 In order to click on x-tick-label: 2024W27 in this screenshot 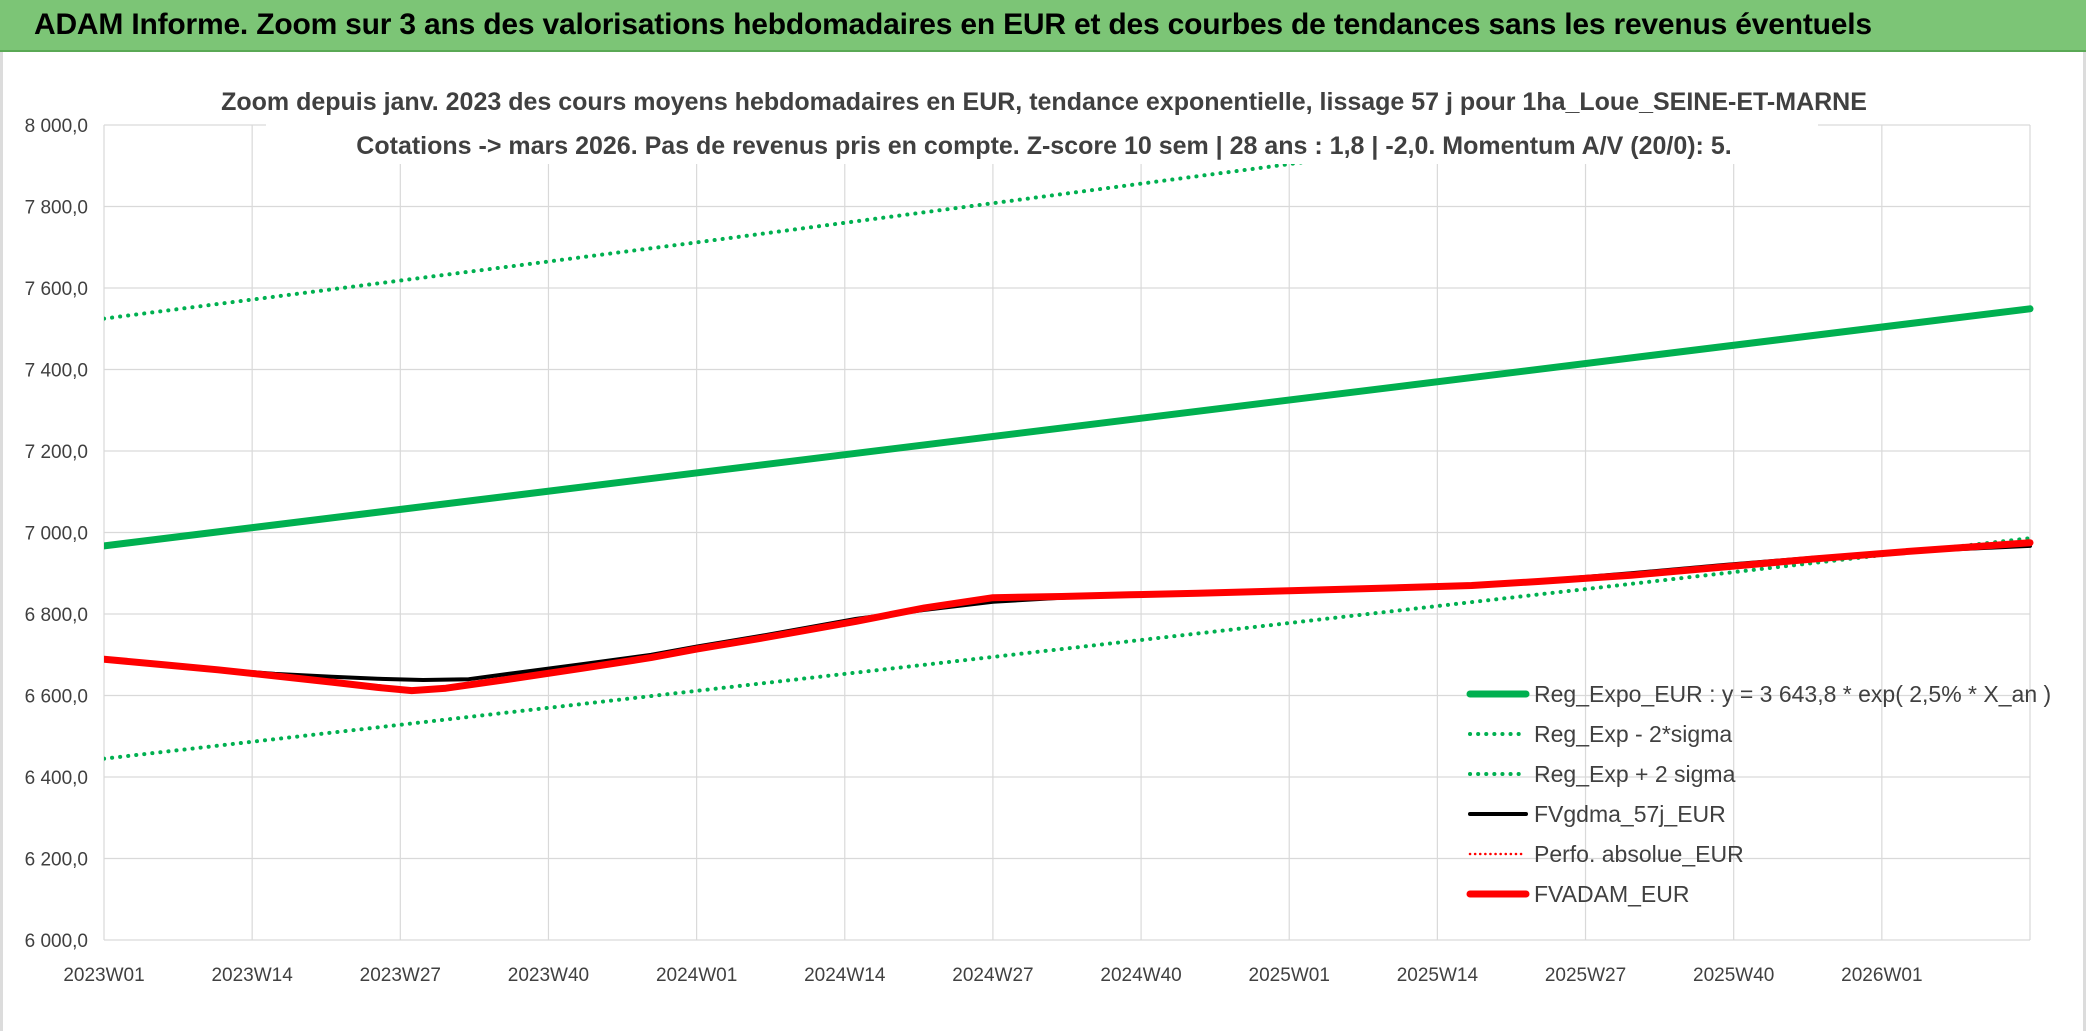, I will do `click(992, 975)`.